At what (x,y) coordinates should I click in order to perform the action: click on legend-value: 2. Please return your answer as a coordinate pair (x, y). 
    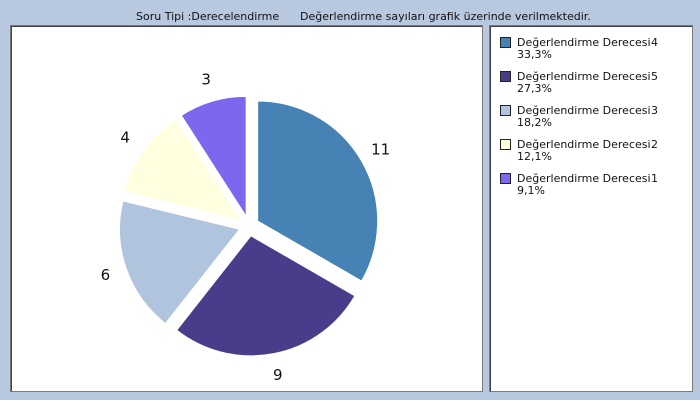
    Looking at the image, I should click on (654, 144).